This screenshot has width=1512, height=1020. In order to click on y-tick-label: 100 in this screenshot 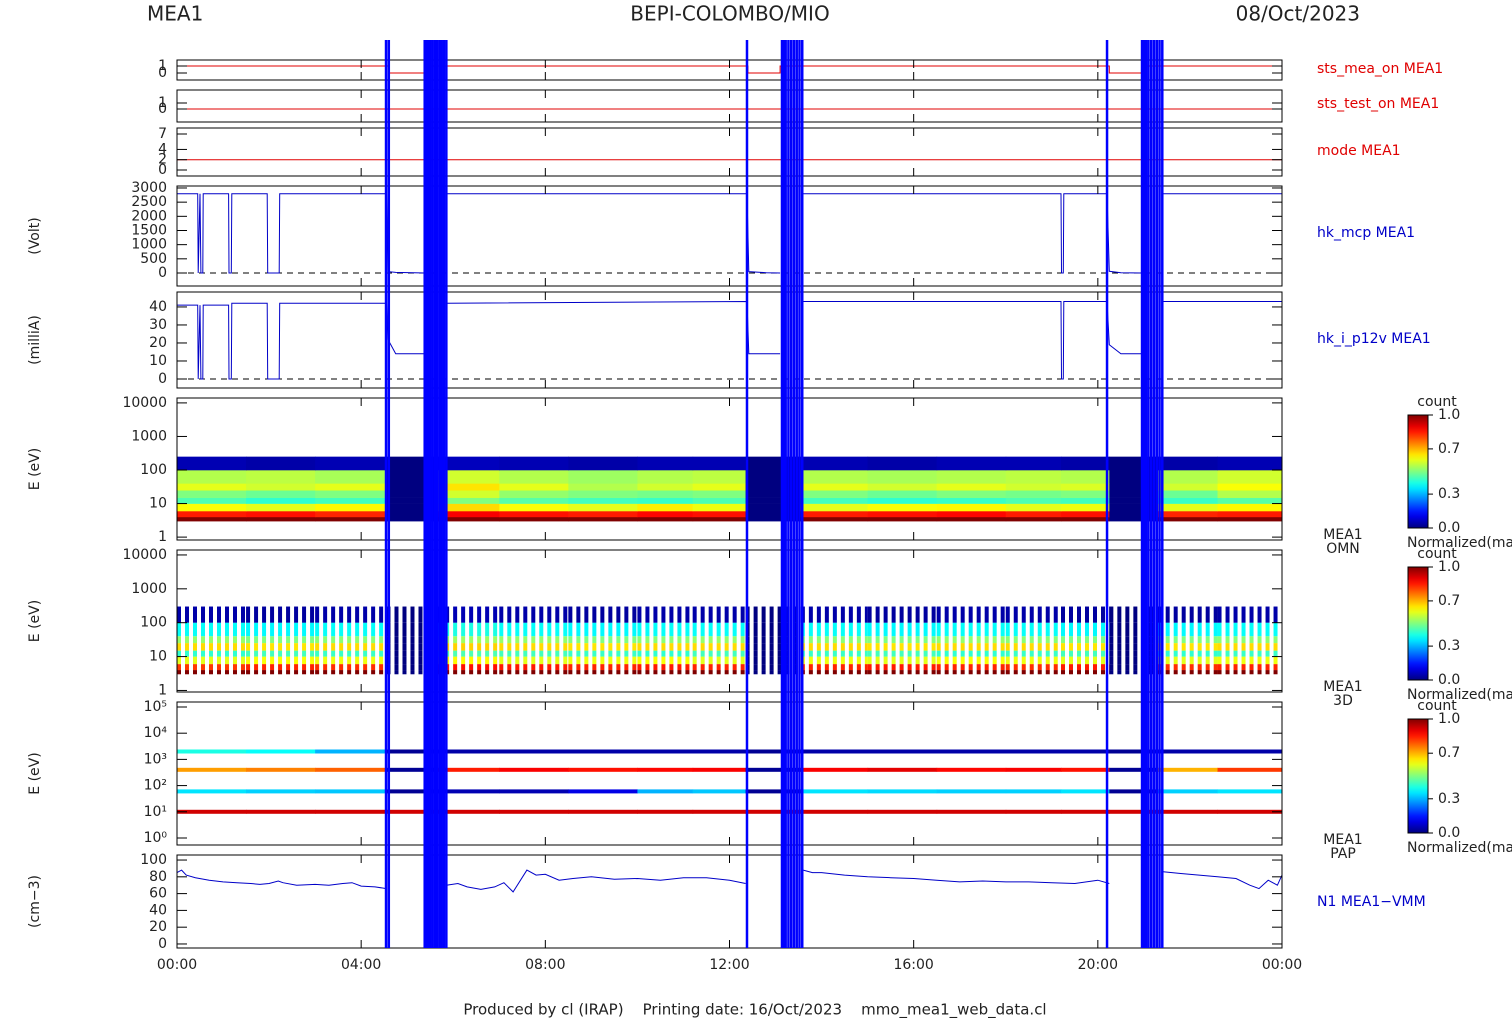, I will do `click(153, 470)`.